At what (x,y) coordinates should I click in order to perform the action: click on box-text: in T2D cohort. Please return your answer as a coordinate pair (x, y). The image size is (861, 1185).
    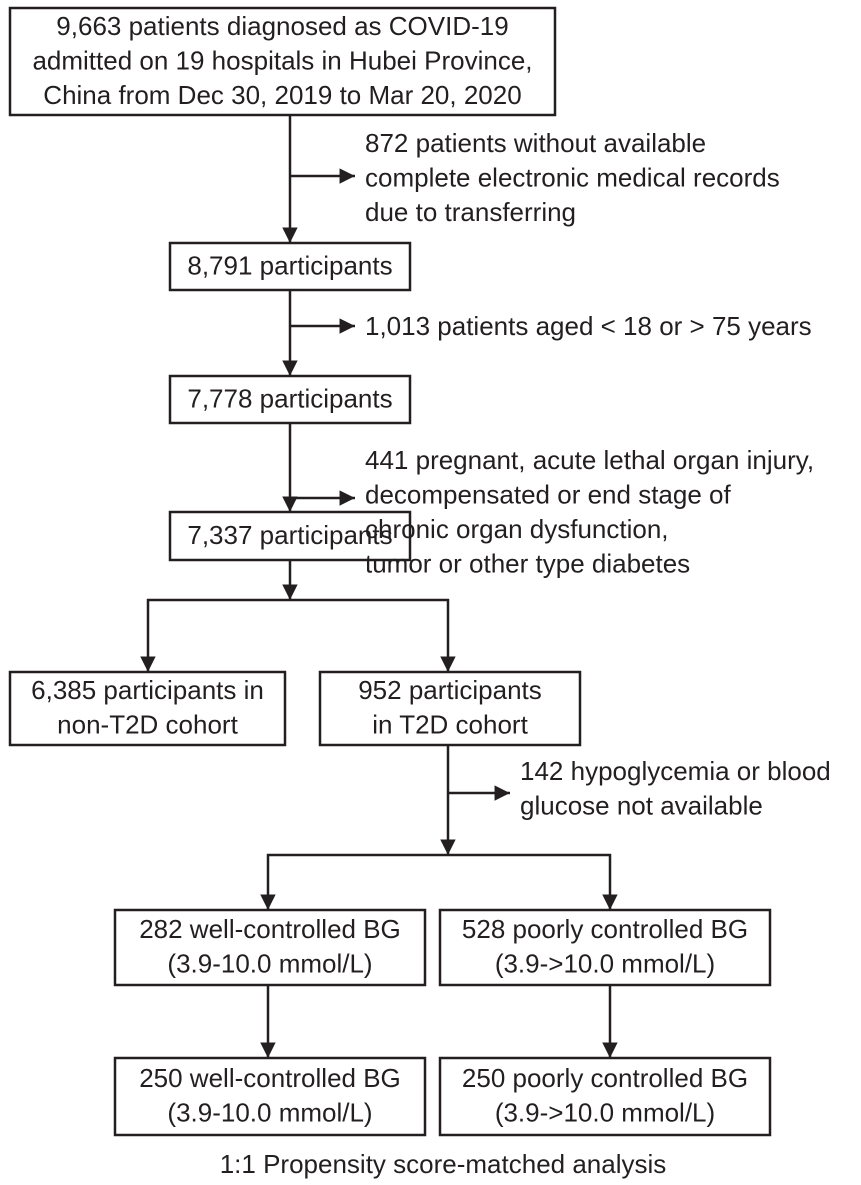
    Looking at the image, I should click on (450, 725).